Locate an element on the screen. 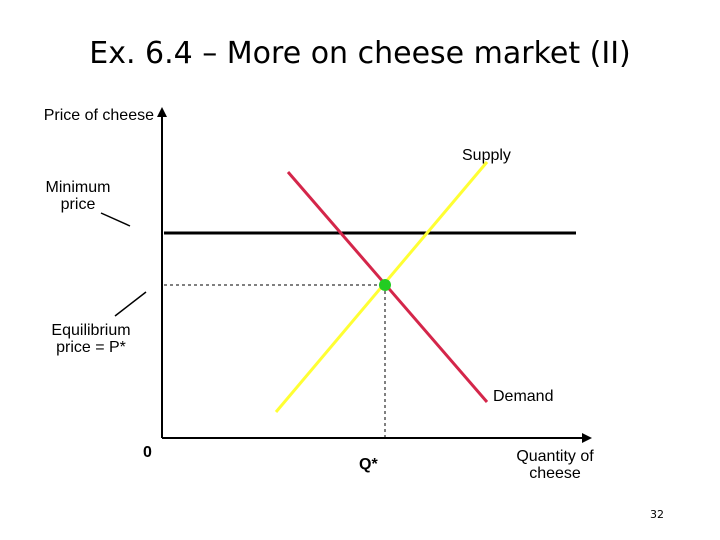 The image size is (720, 540). equilibrium-point is located at coordinates (385, 285).